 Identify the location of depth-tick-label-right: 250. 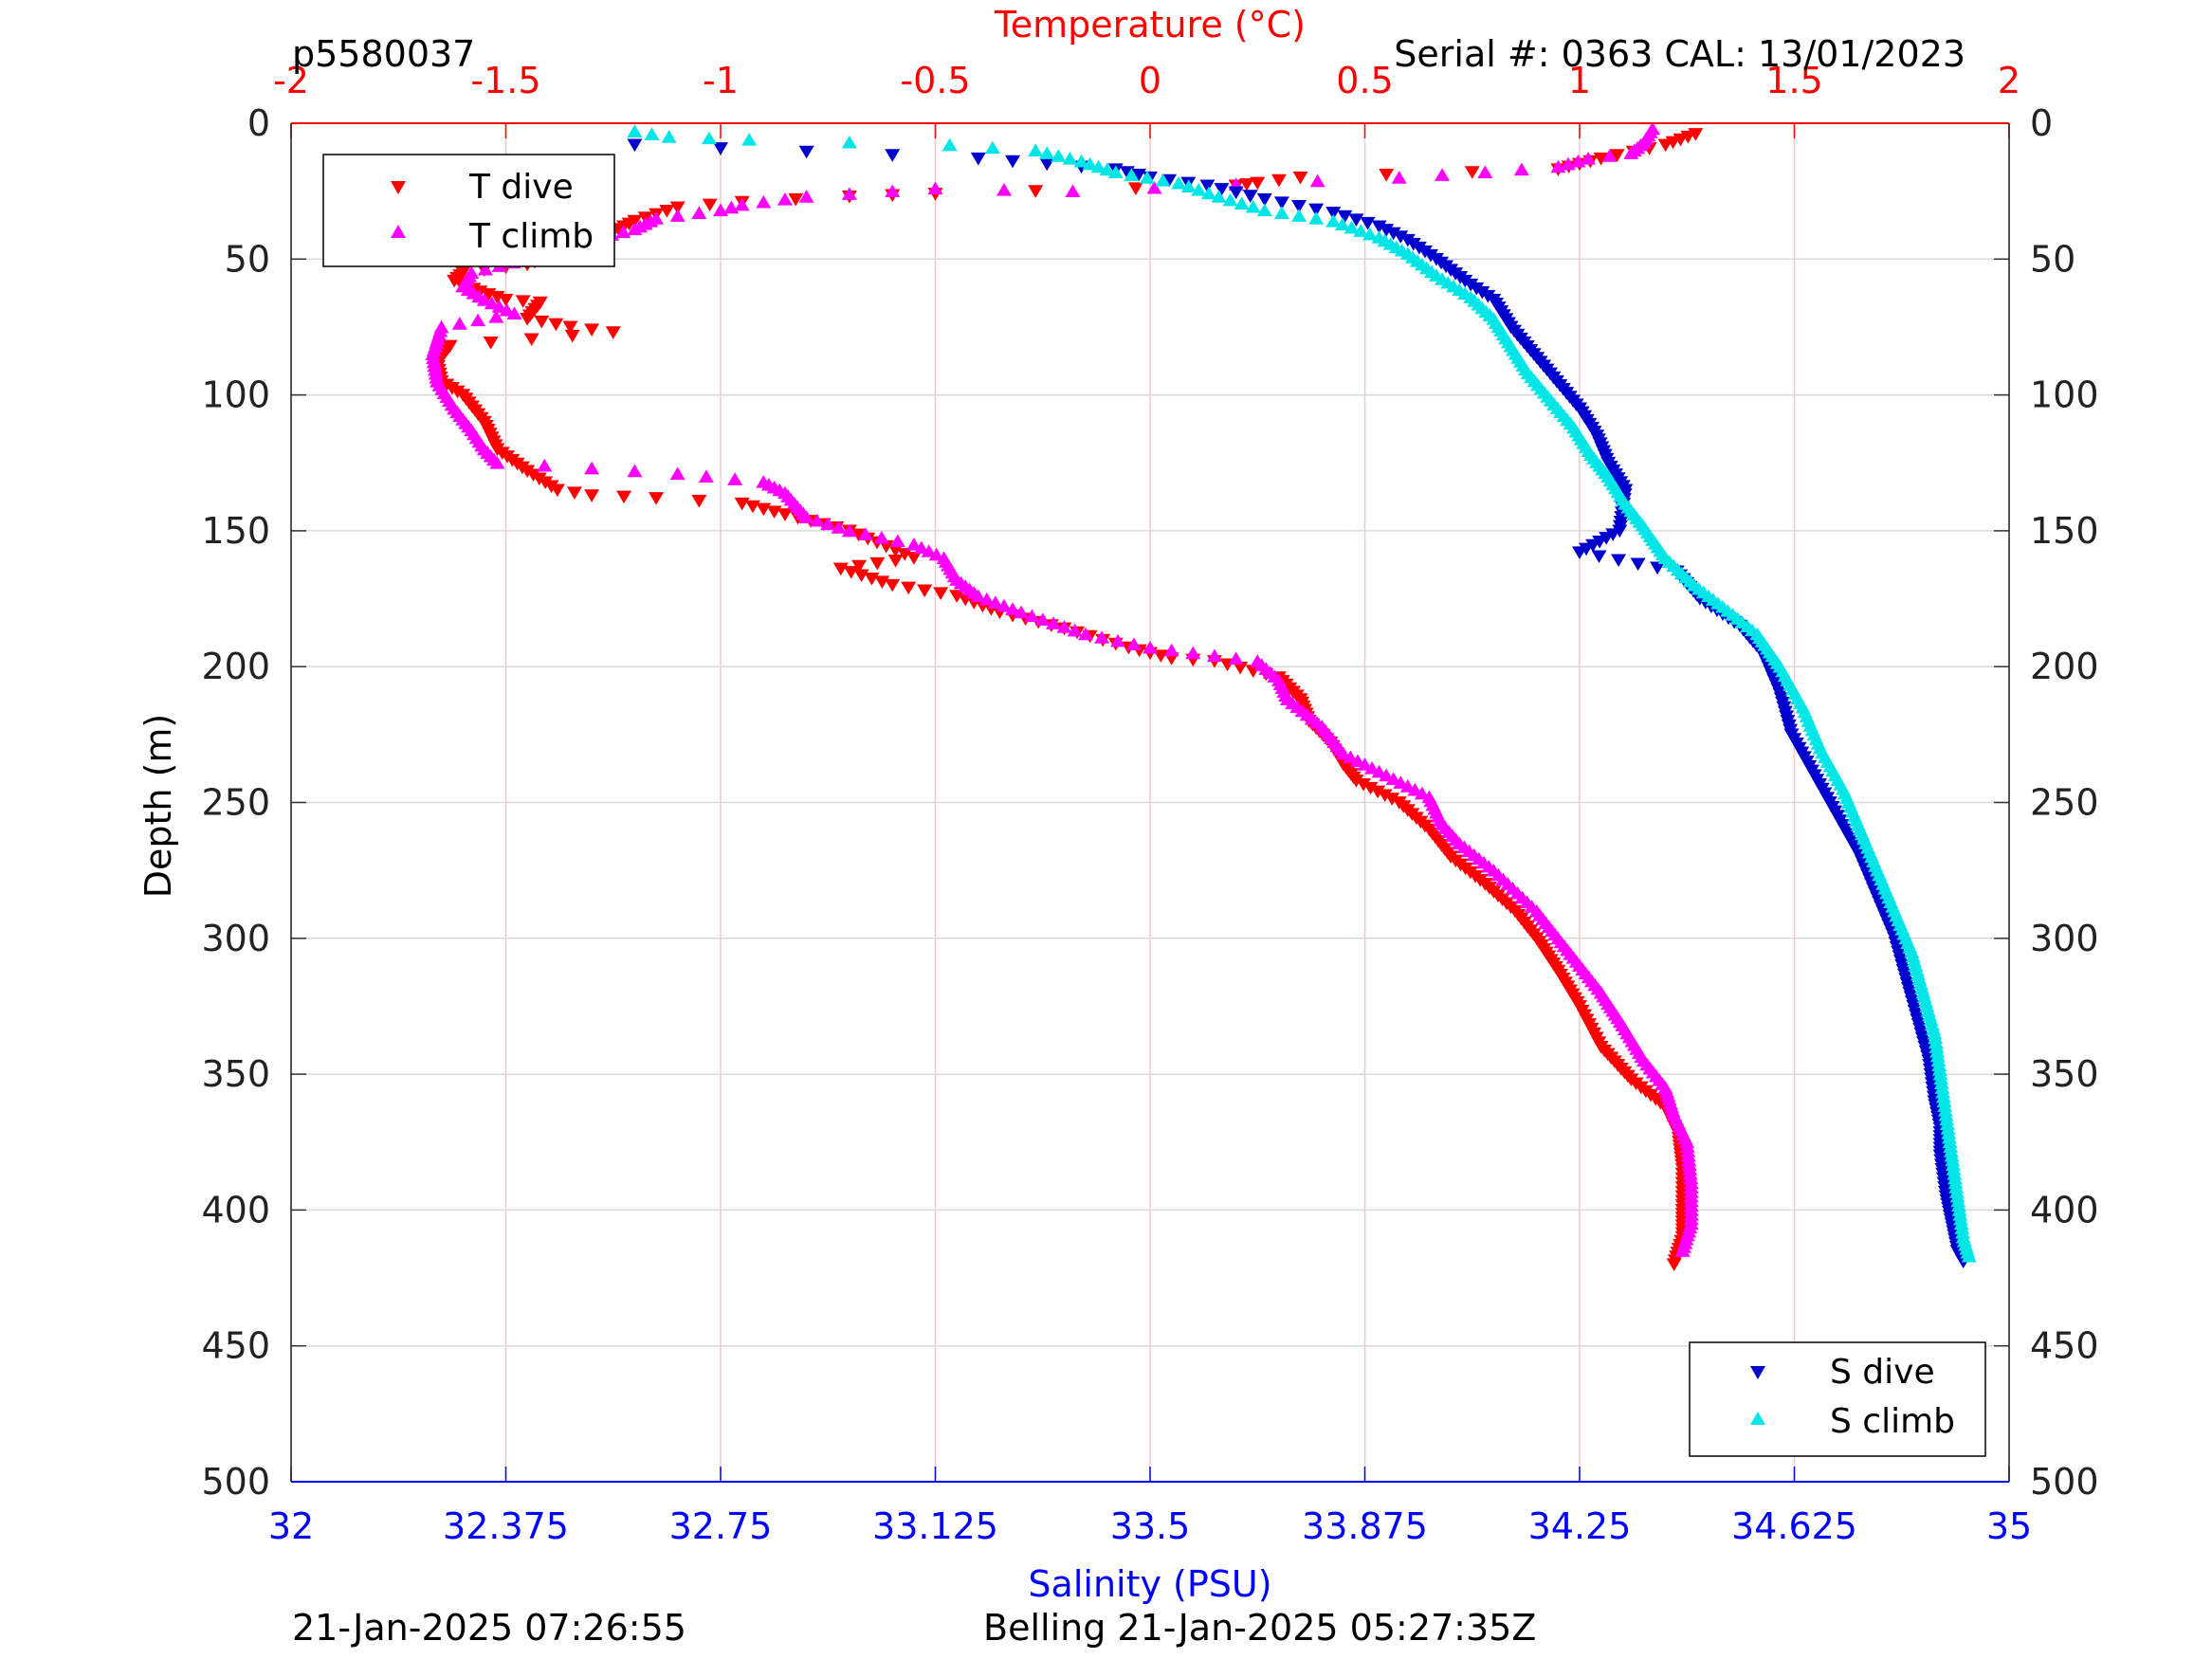
(2064, 803).